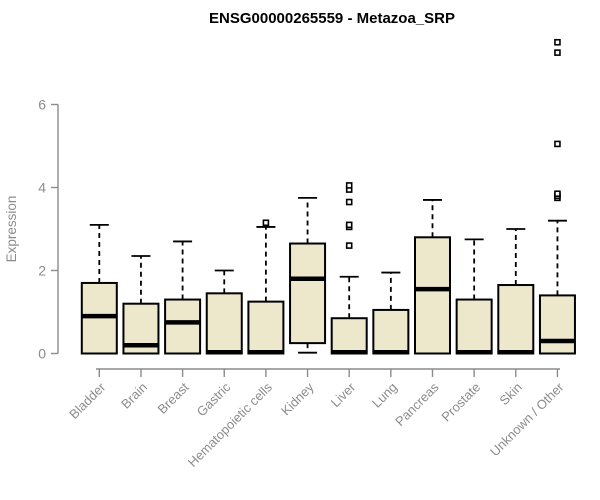  I want to click on box-kidney, so click(308, 293).